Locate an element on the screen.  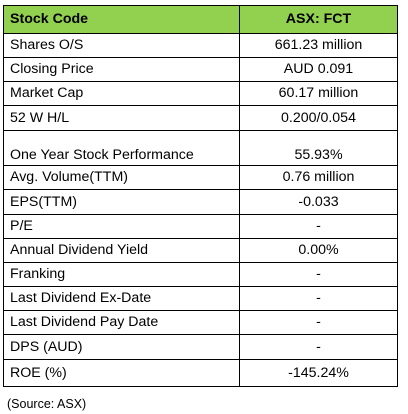
table-row: Franking - is located at coordinates (200, 274).